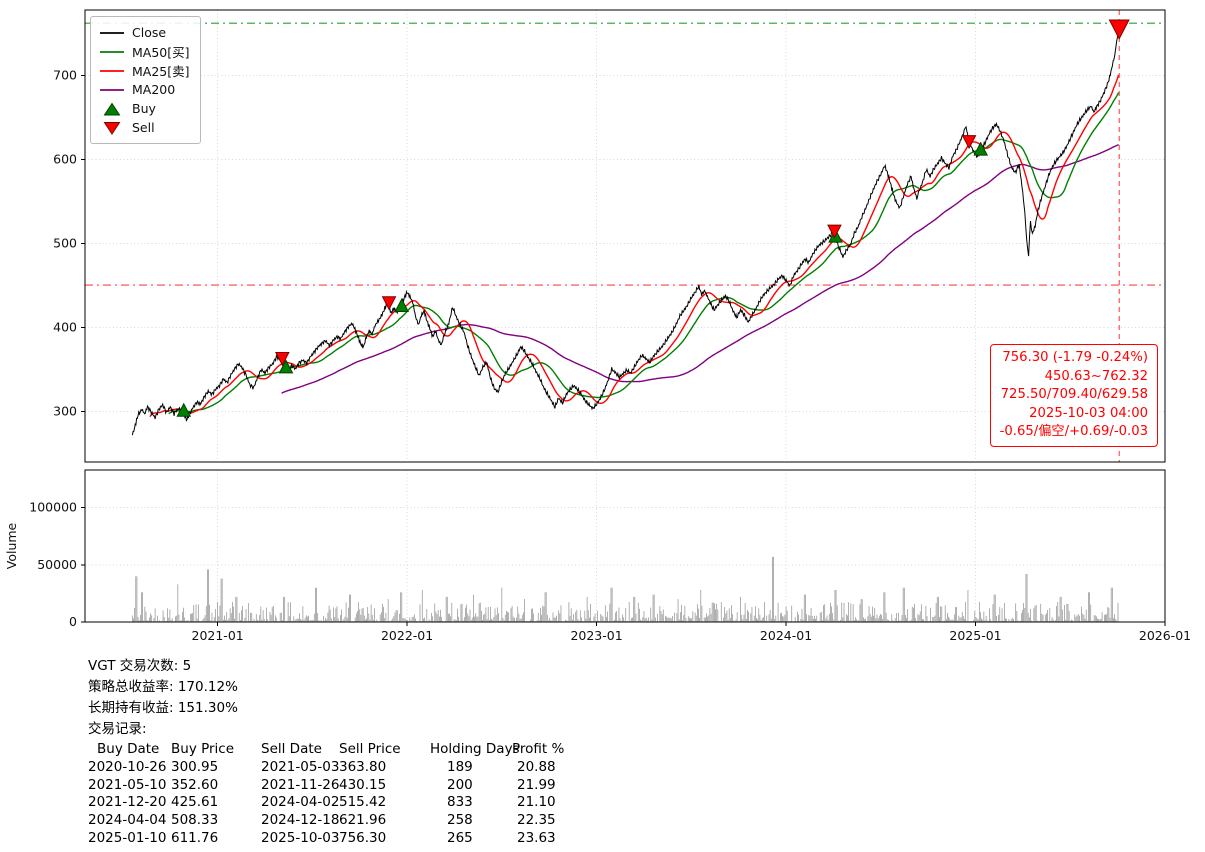  I want to click on trade-cell: 2021-05-03, so click(300, 766).